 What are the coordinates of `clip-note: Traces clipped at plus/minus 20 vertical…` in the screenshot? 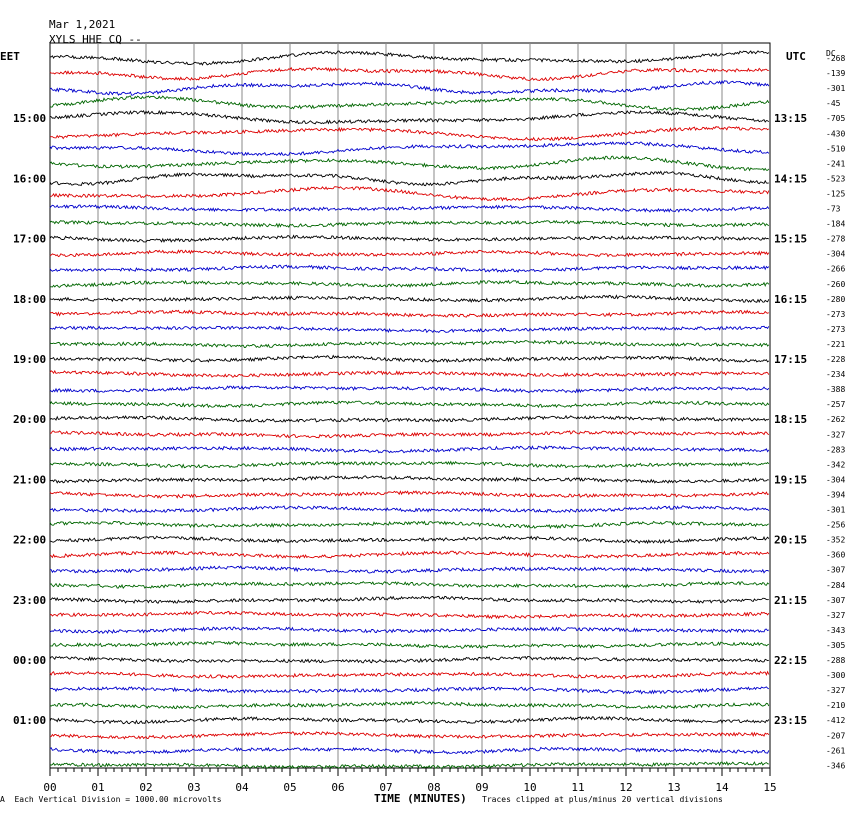 It's located at (602, 799).